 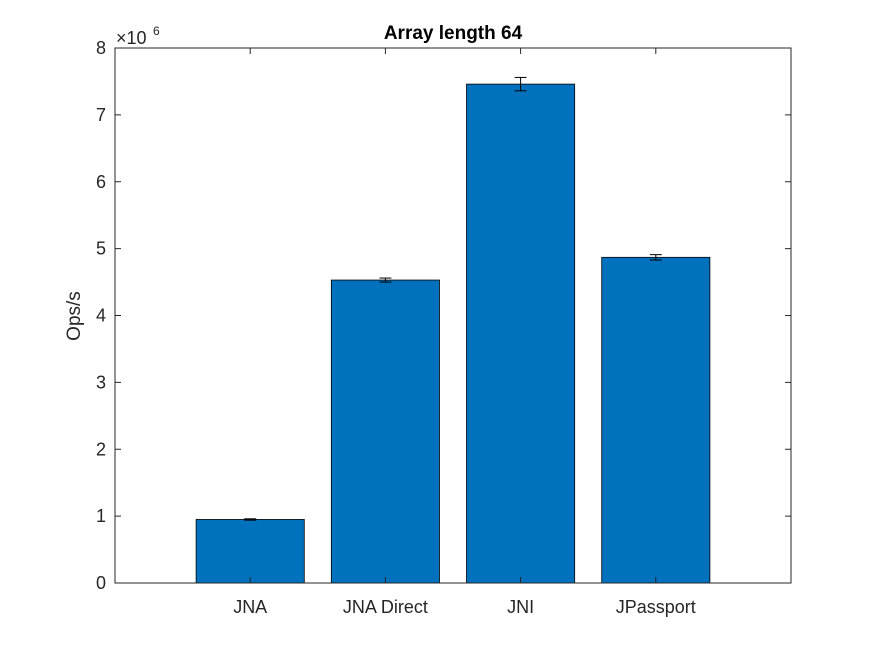 What do you see at coordinates (521, 333) in the screenshot?
I see `bar-jni` at bounding box center [521, 333].